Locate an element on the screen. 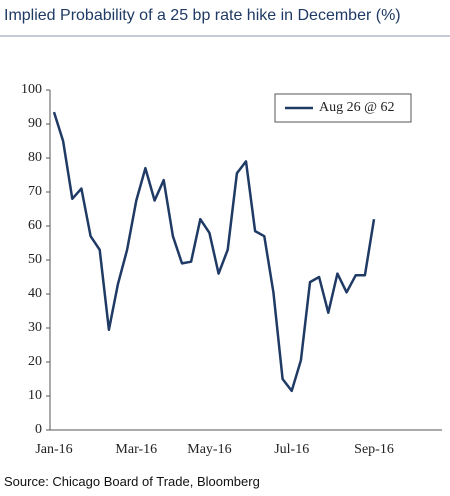  y-tick-label: 70 is located at coordinates (35, 191).